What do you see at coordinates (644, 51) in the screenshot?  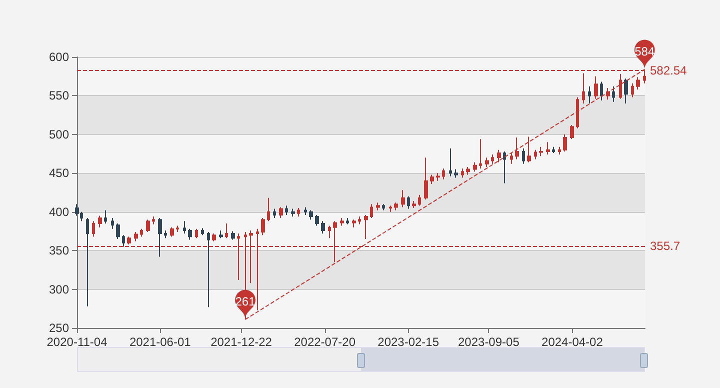 I see `annotation: 584` at bounding box center [644, 51].